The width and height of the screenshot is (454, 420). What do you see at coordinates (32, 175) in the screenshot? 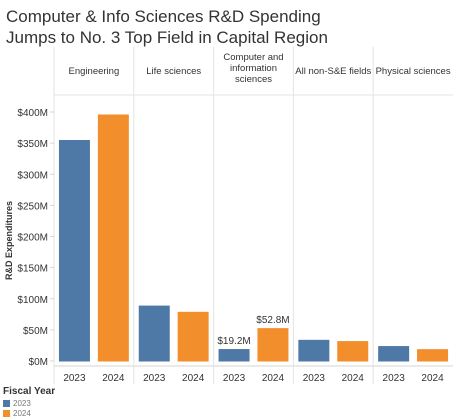
I see `y-tick-label: $300M` at bounding box center [32, 175].